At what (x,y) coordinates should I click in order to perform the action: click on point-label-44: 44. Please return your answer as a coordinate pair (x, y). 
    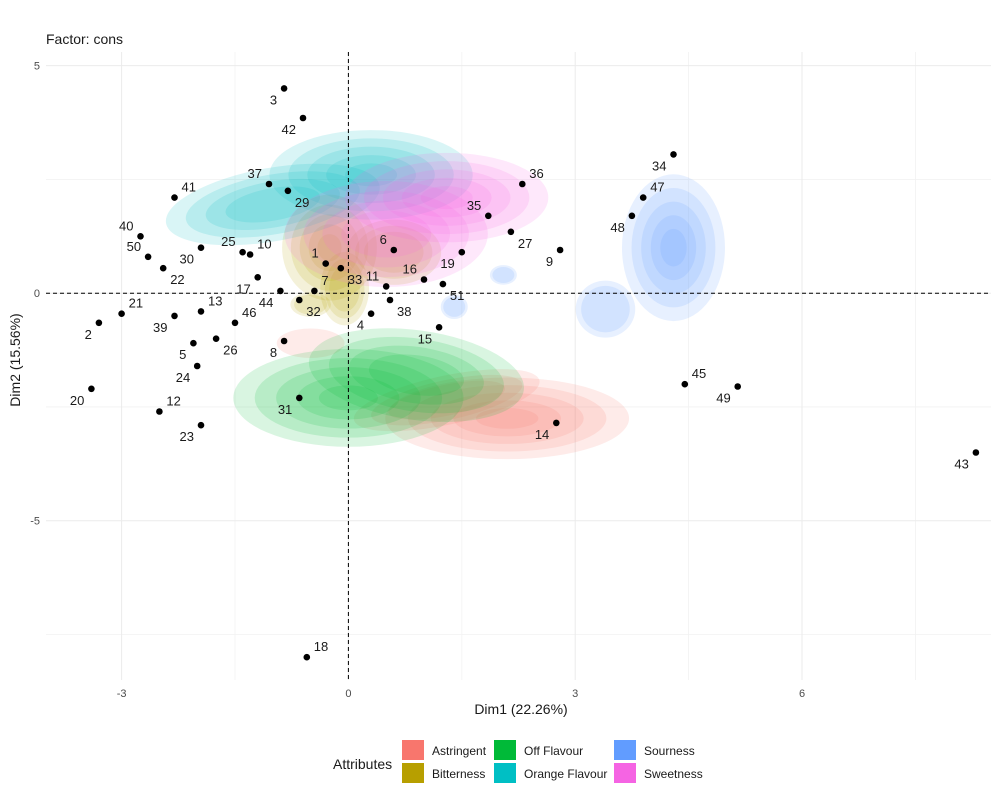
    Looking at the image, I should click on (266, 302).